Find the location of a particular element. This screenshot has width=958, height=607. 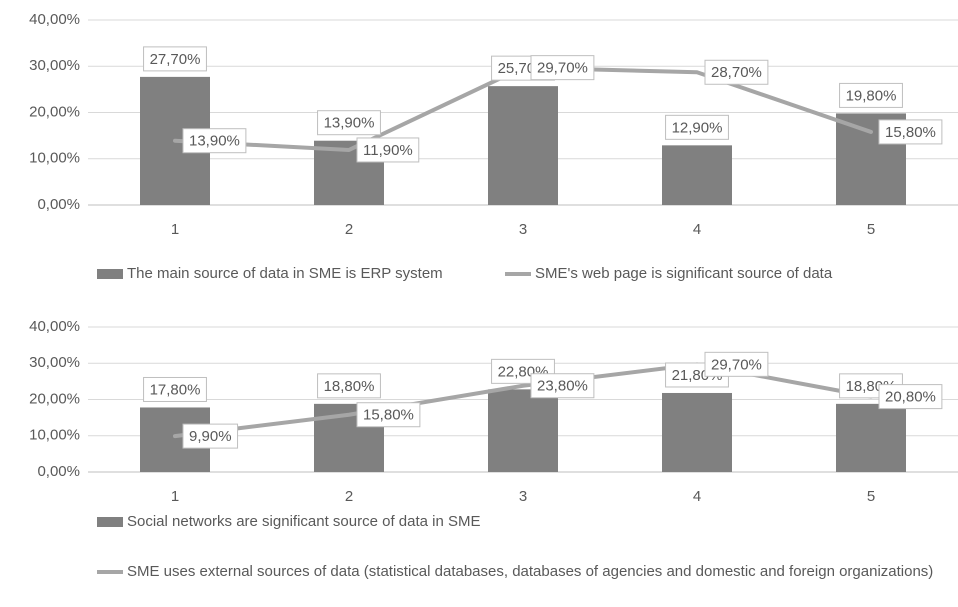

line-label-group: 11,90% is located at coordinates (388, 150).